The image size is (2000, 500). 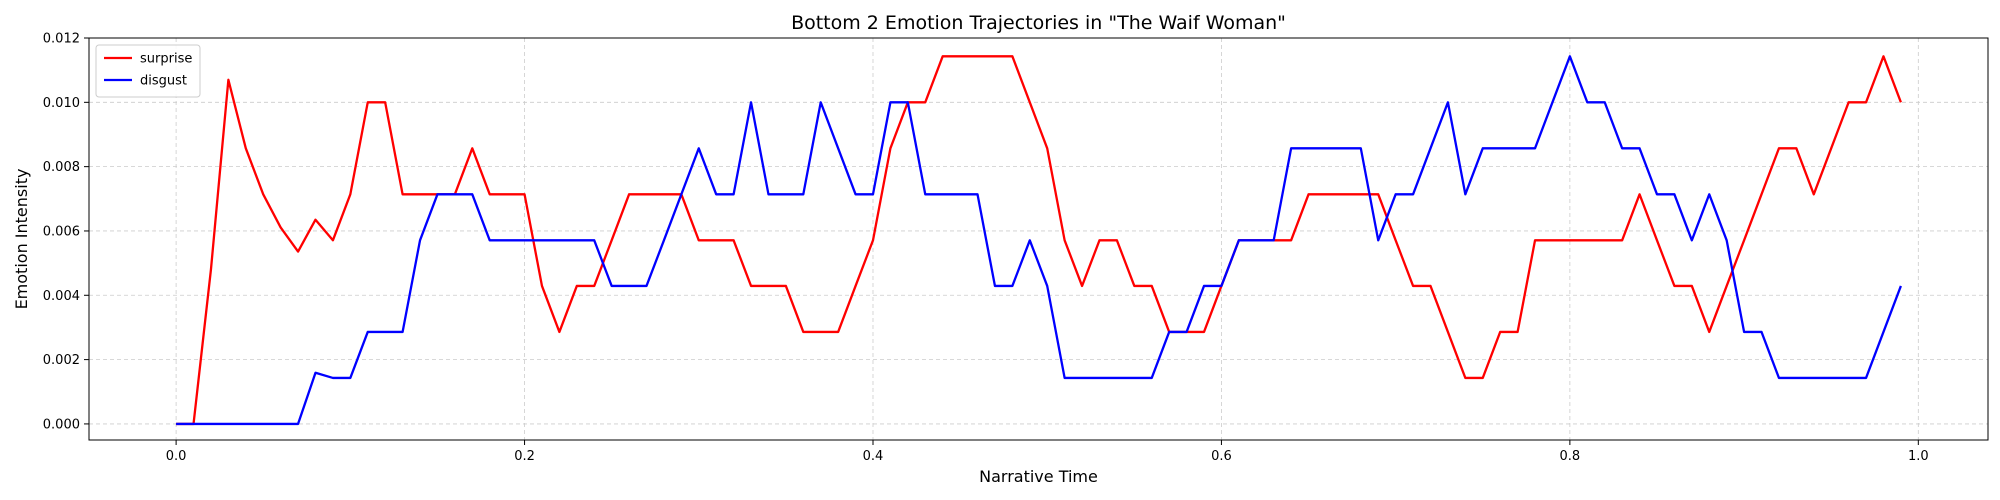 What do you see at coordinates (61, 296) in the screenshot?
I see `y-tick-label: 0.004` at bounding box center [61, 296].